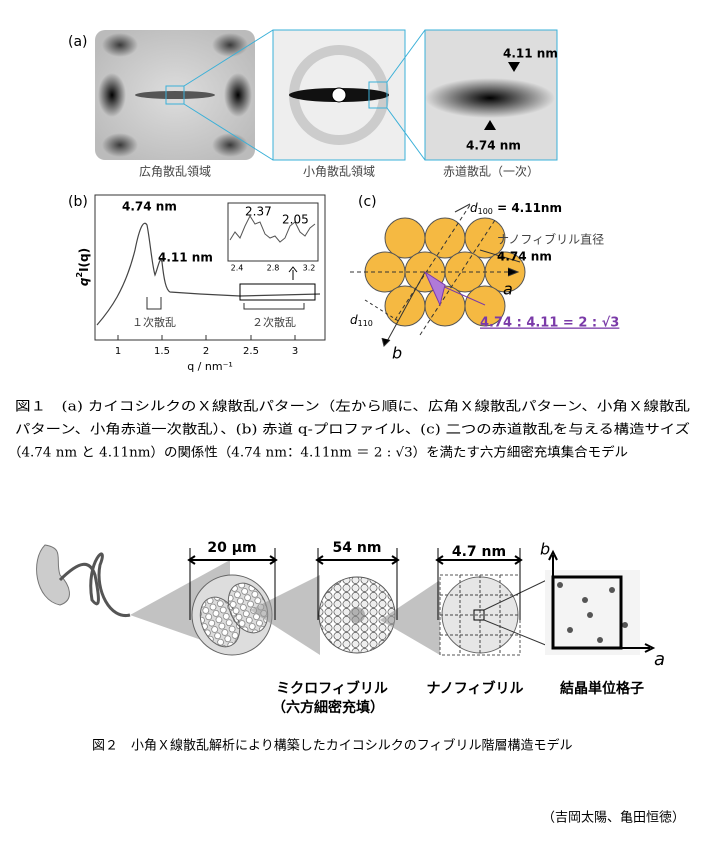 The image size is (705, 845). What do you see at coordinates (479, 552) in the screenshot?
I see `size-label: 4.7 nm` at bounding box center [479, 552].